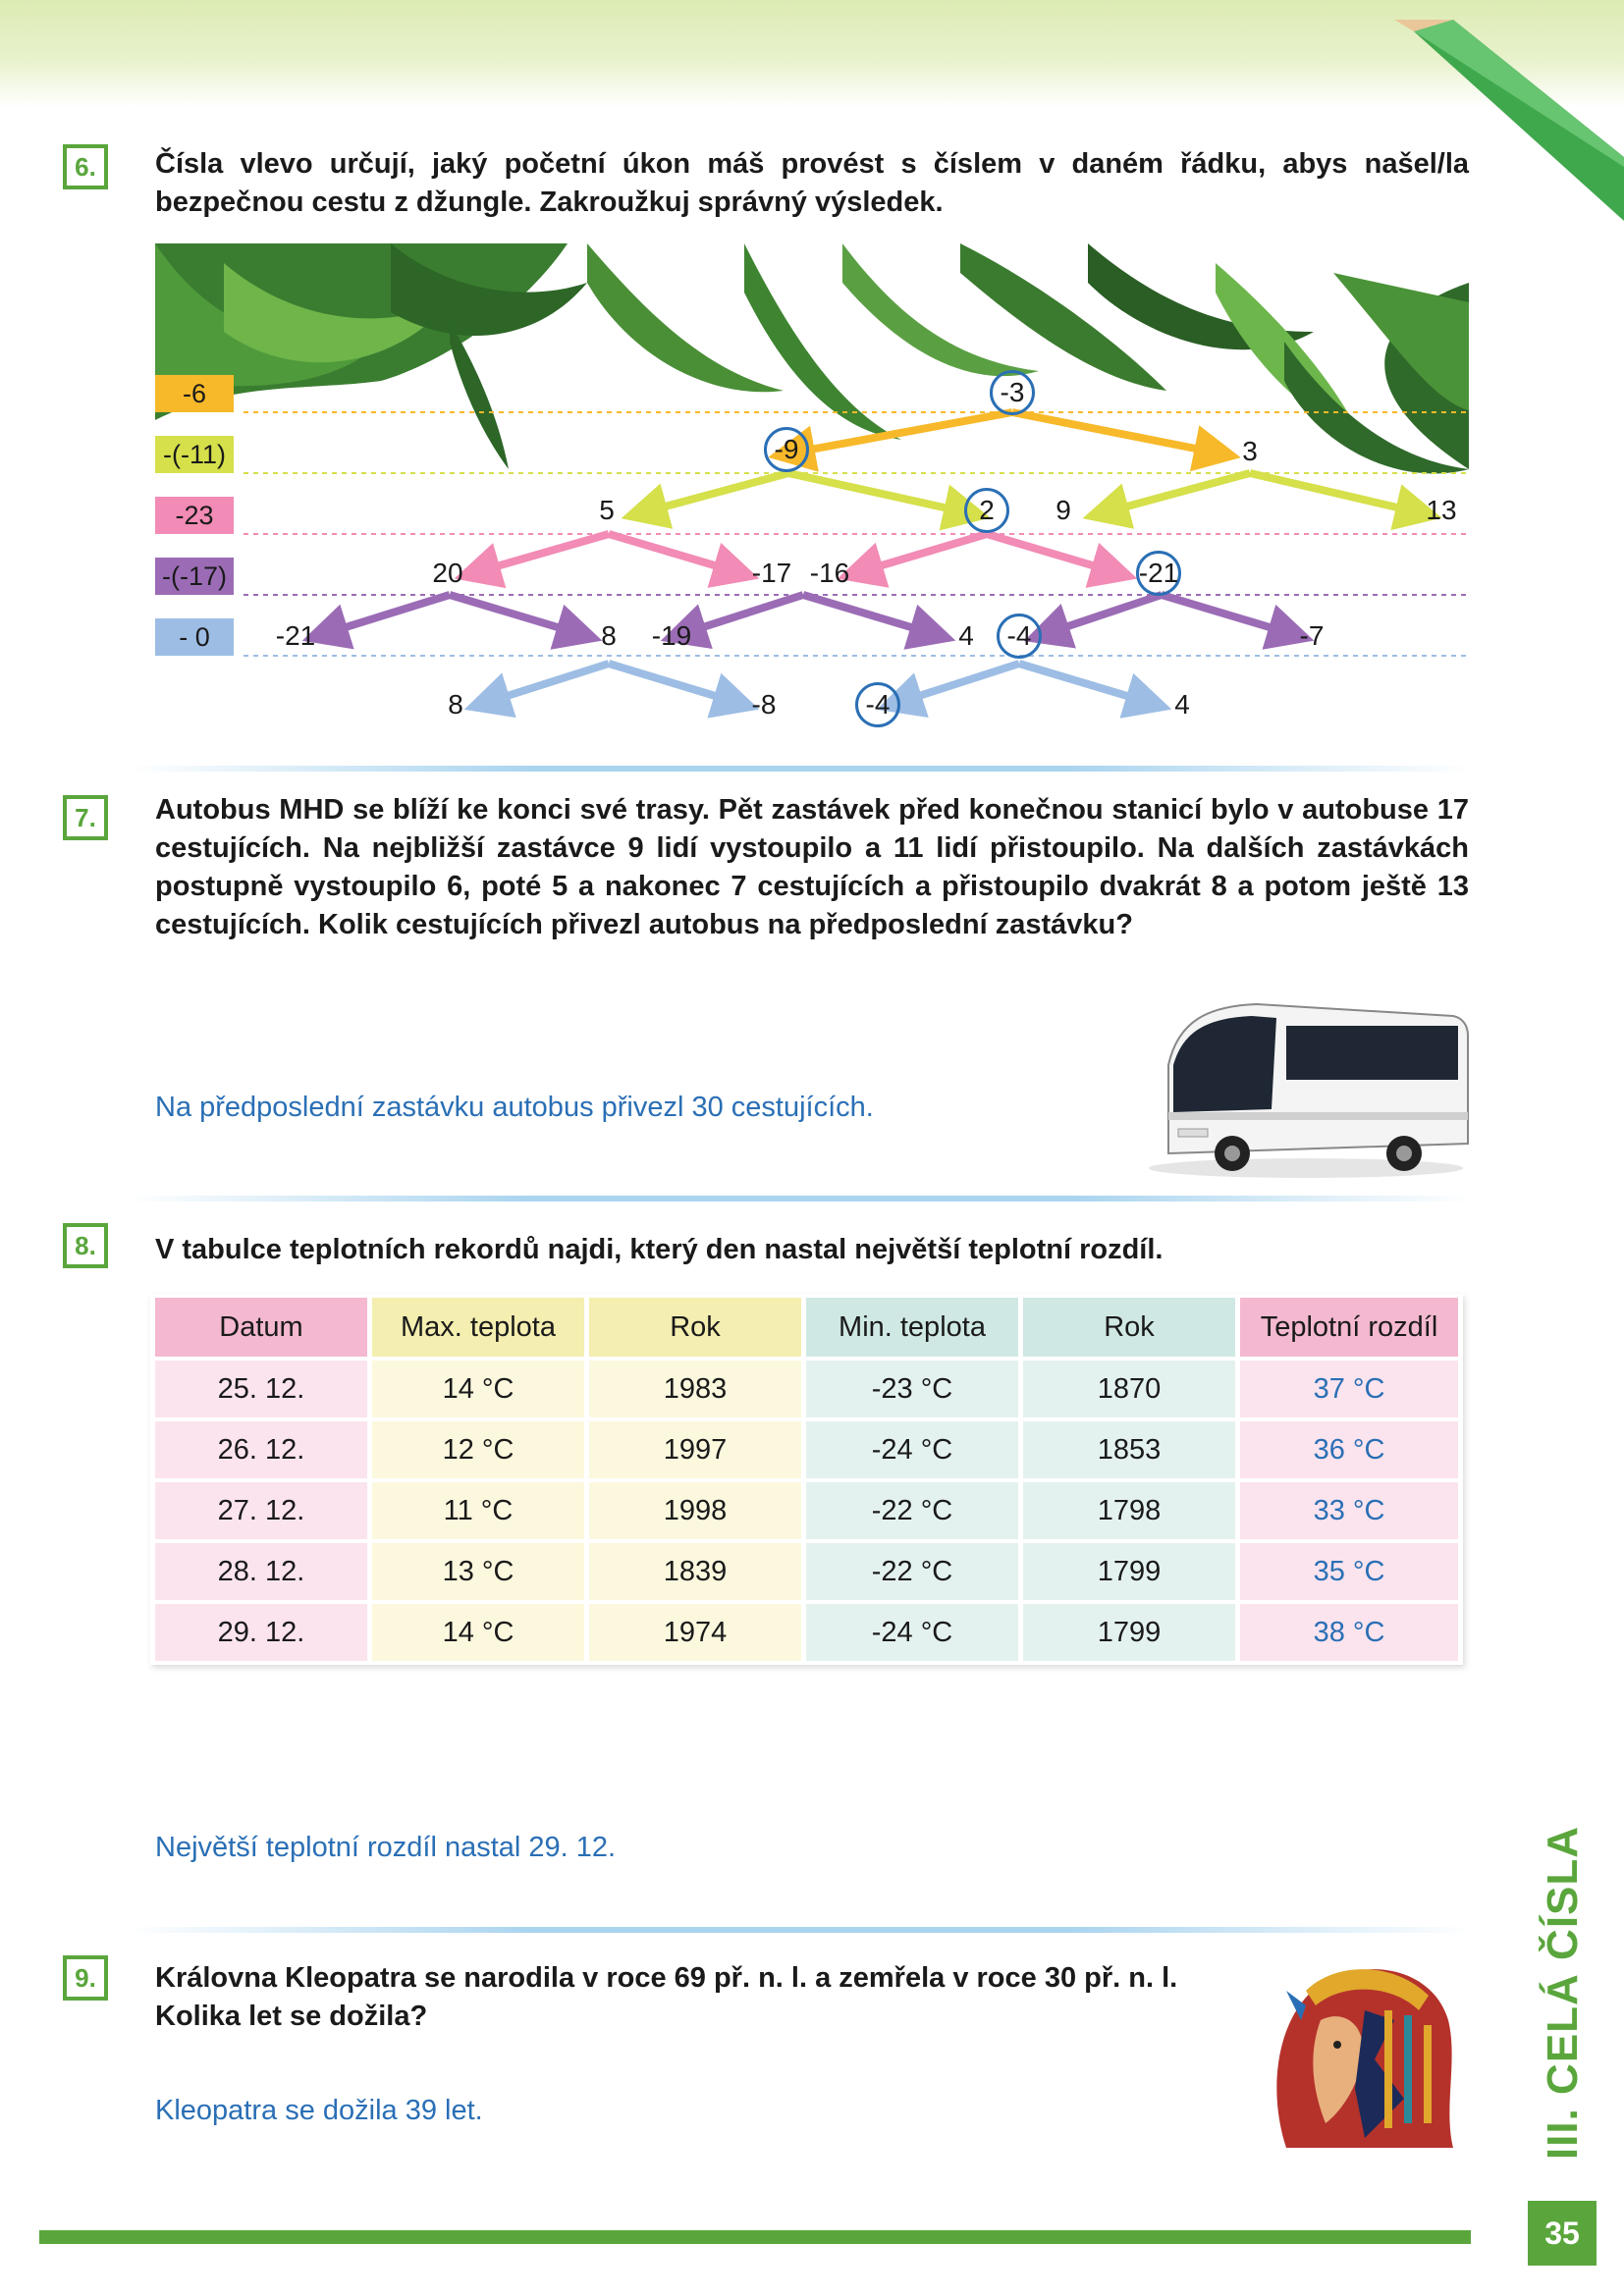  I want to click on task-number: 8., so click(85, 1245).